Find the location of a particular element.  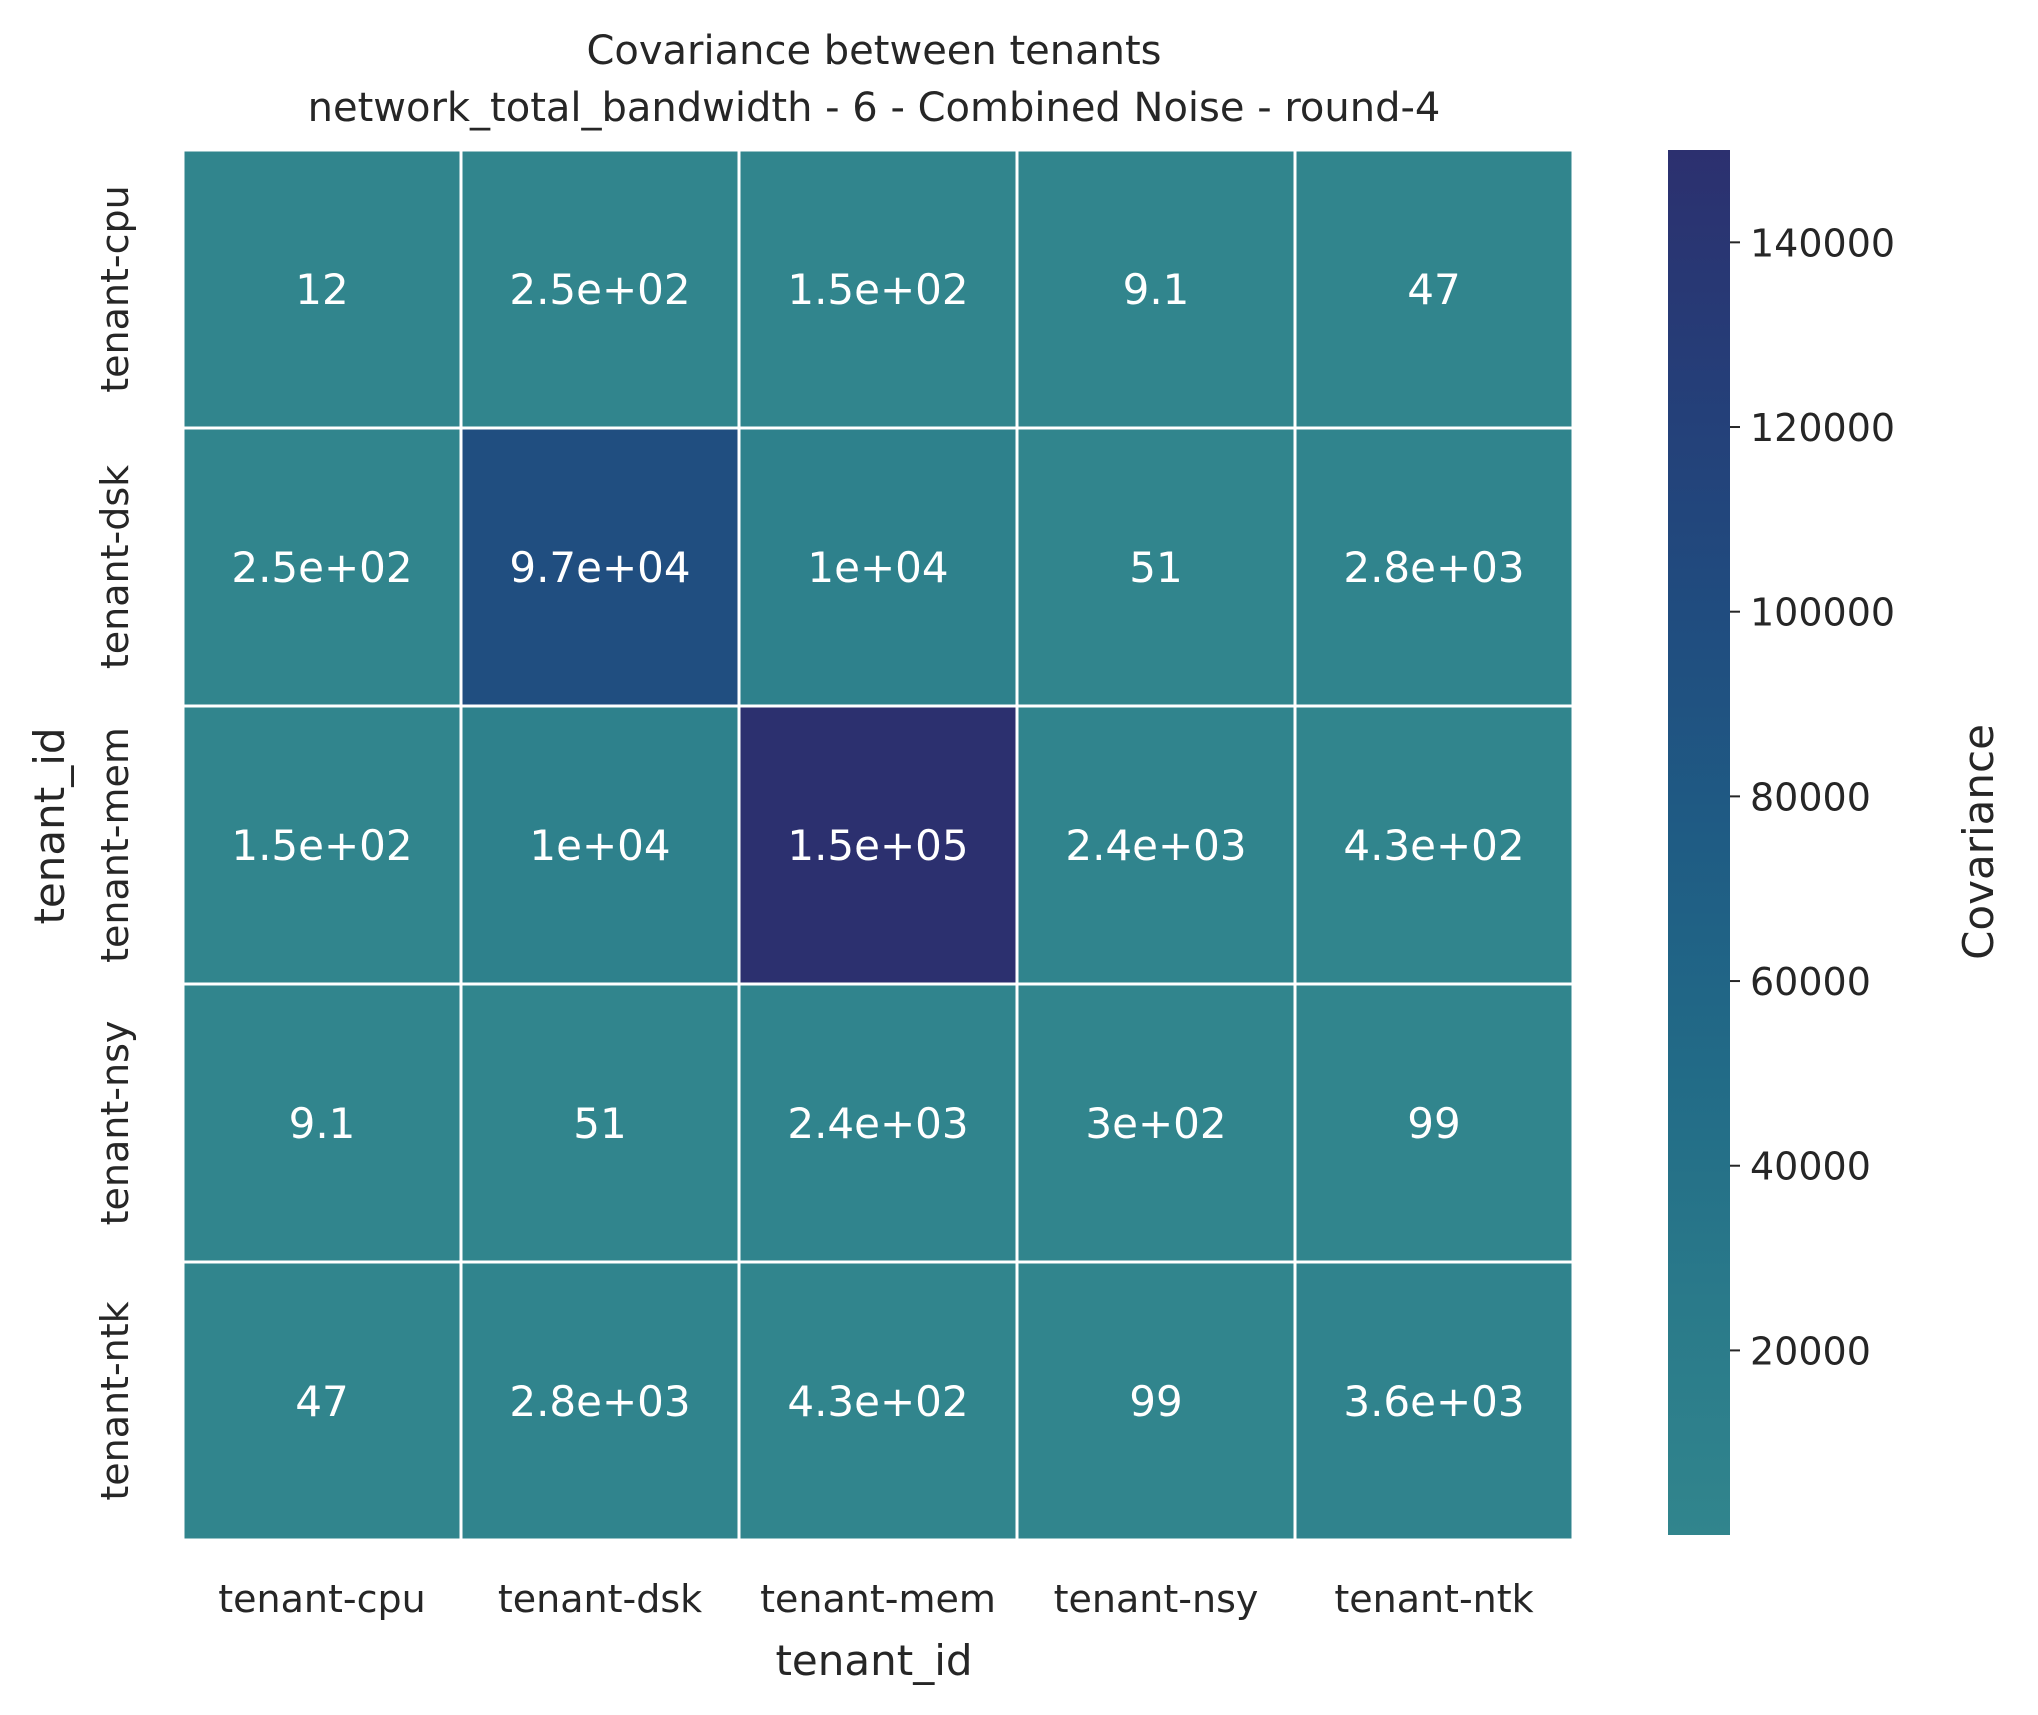

x-tick-label: tenant-nsy is located at coordinates (1156, 1599).